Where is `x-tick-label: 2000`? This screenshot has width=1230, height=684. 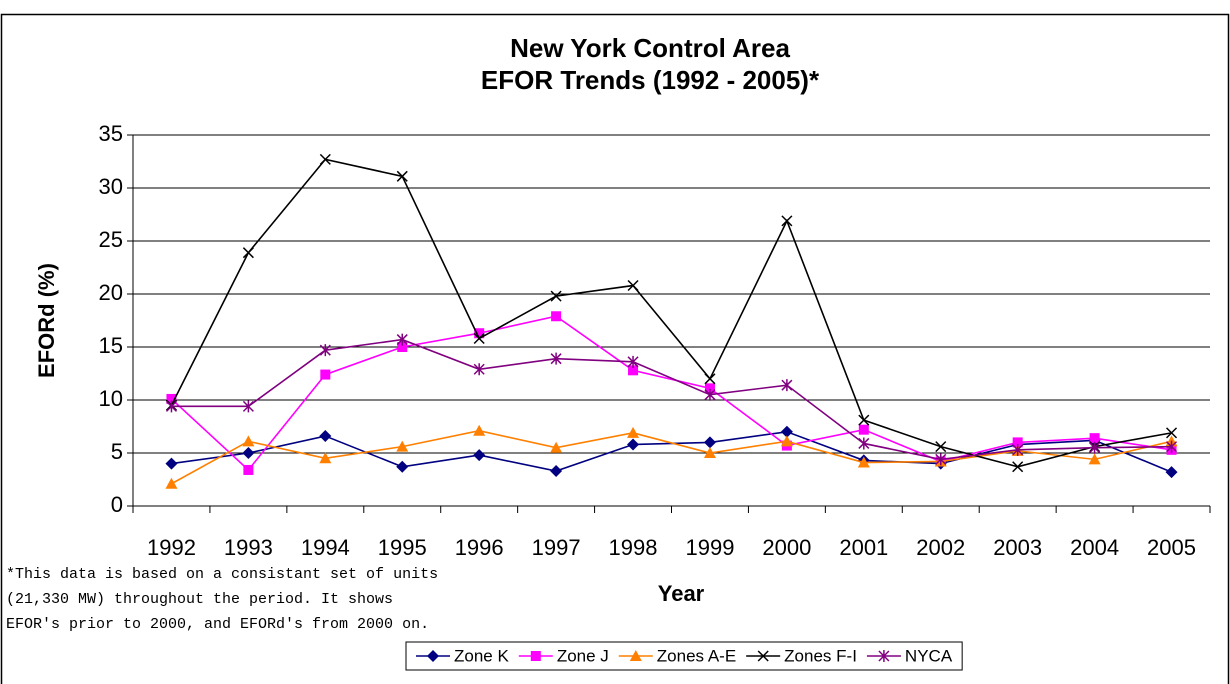 x-tick-label: 2000 is located at coordinates (786, 547).